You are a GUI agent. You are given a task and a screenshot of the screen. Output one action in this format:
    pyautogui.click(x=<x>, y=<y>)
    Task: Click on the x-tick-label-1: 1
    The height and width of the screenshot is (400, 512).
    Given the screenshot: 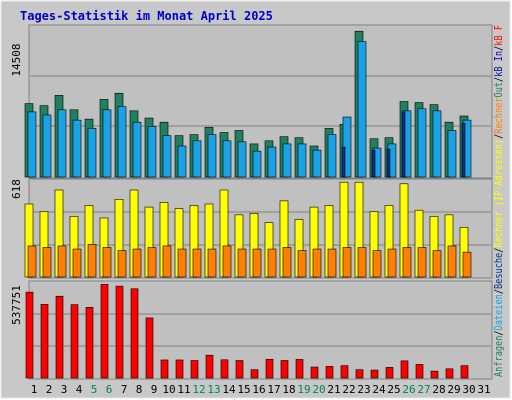 What is the action you would take?
    pyautogui.click(x=34, y=389)
    